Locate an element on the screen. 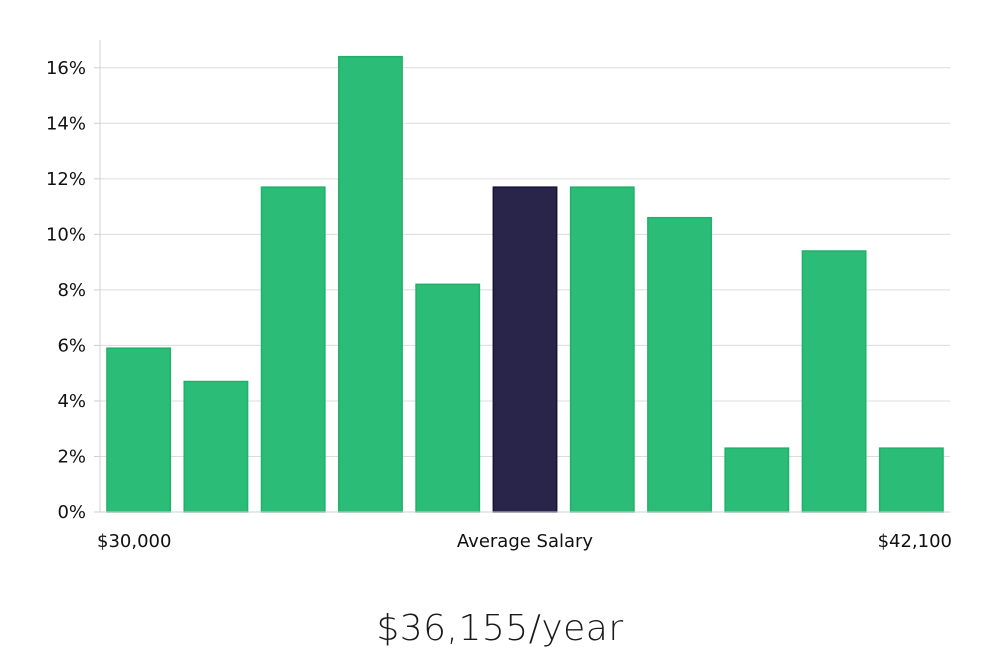 The height and width of the screenshot is (660, 1000). y-tick-label: 8% is located at coordinates (71, 290).